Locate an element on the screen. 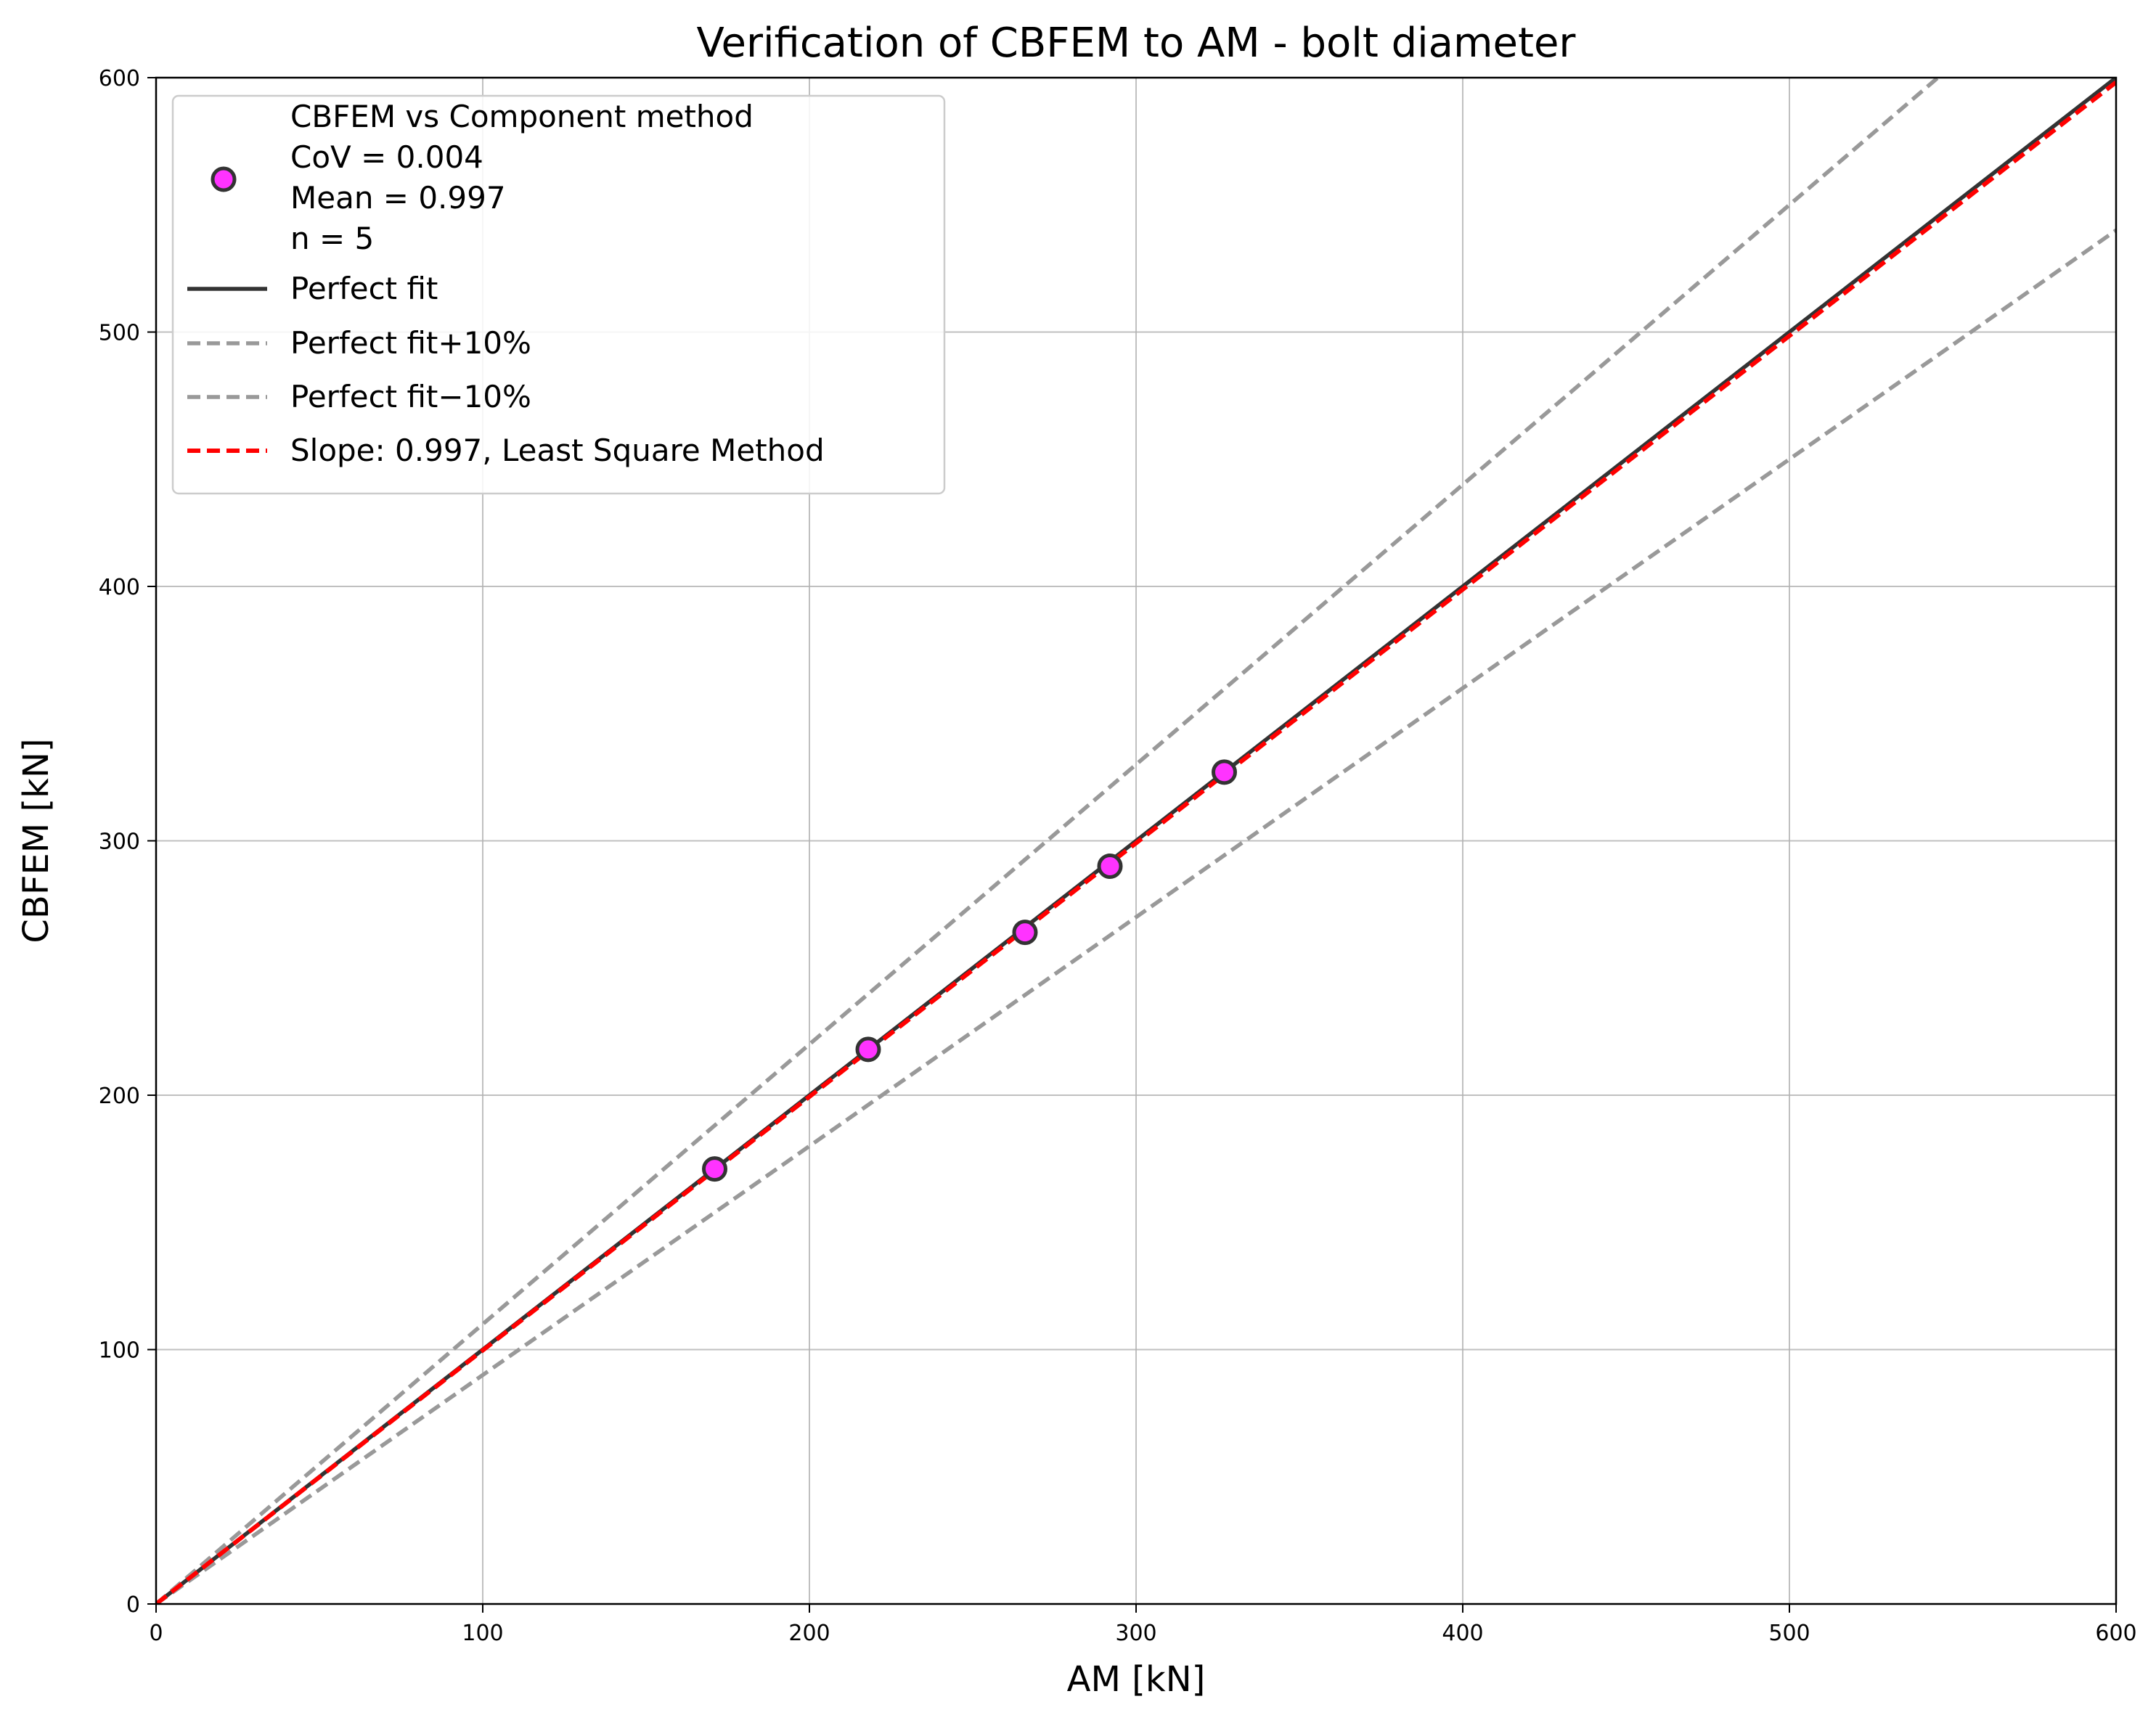 This screenshot has height=1723, width=2156. y-tick-label: 300 is located at coordinates (120, 842).